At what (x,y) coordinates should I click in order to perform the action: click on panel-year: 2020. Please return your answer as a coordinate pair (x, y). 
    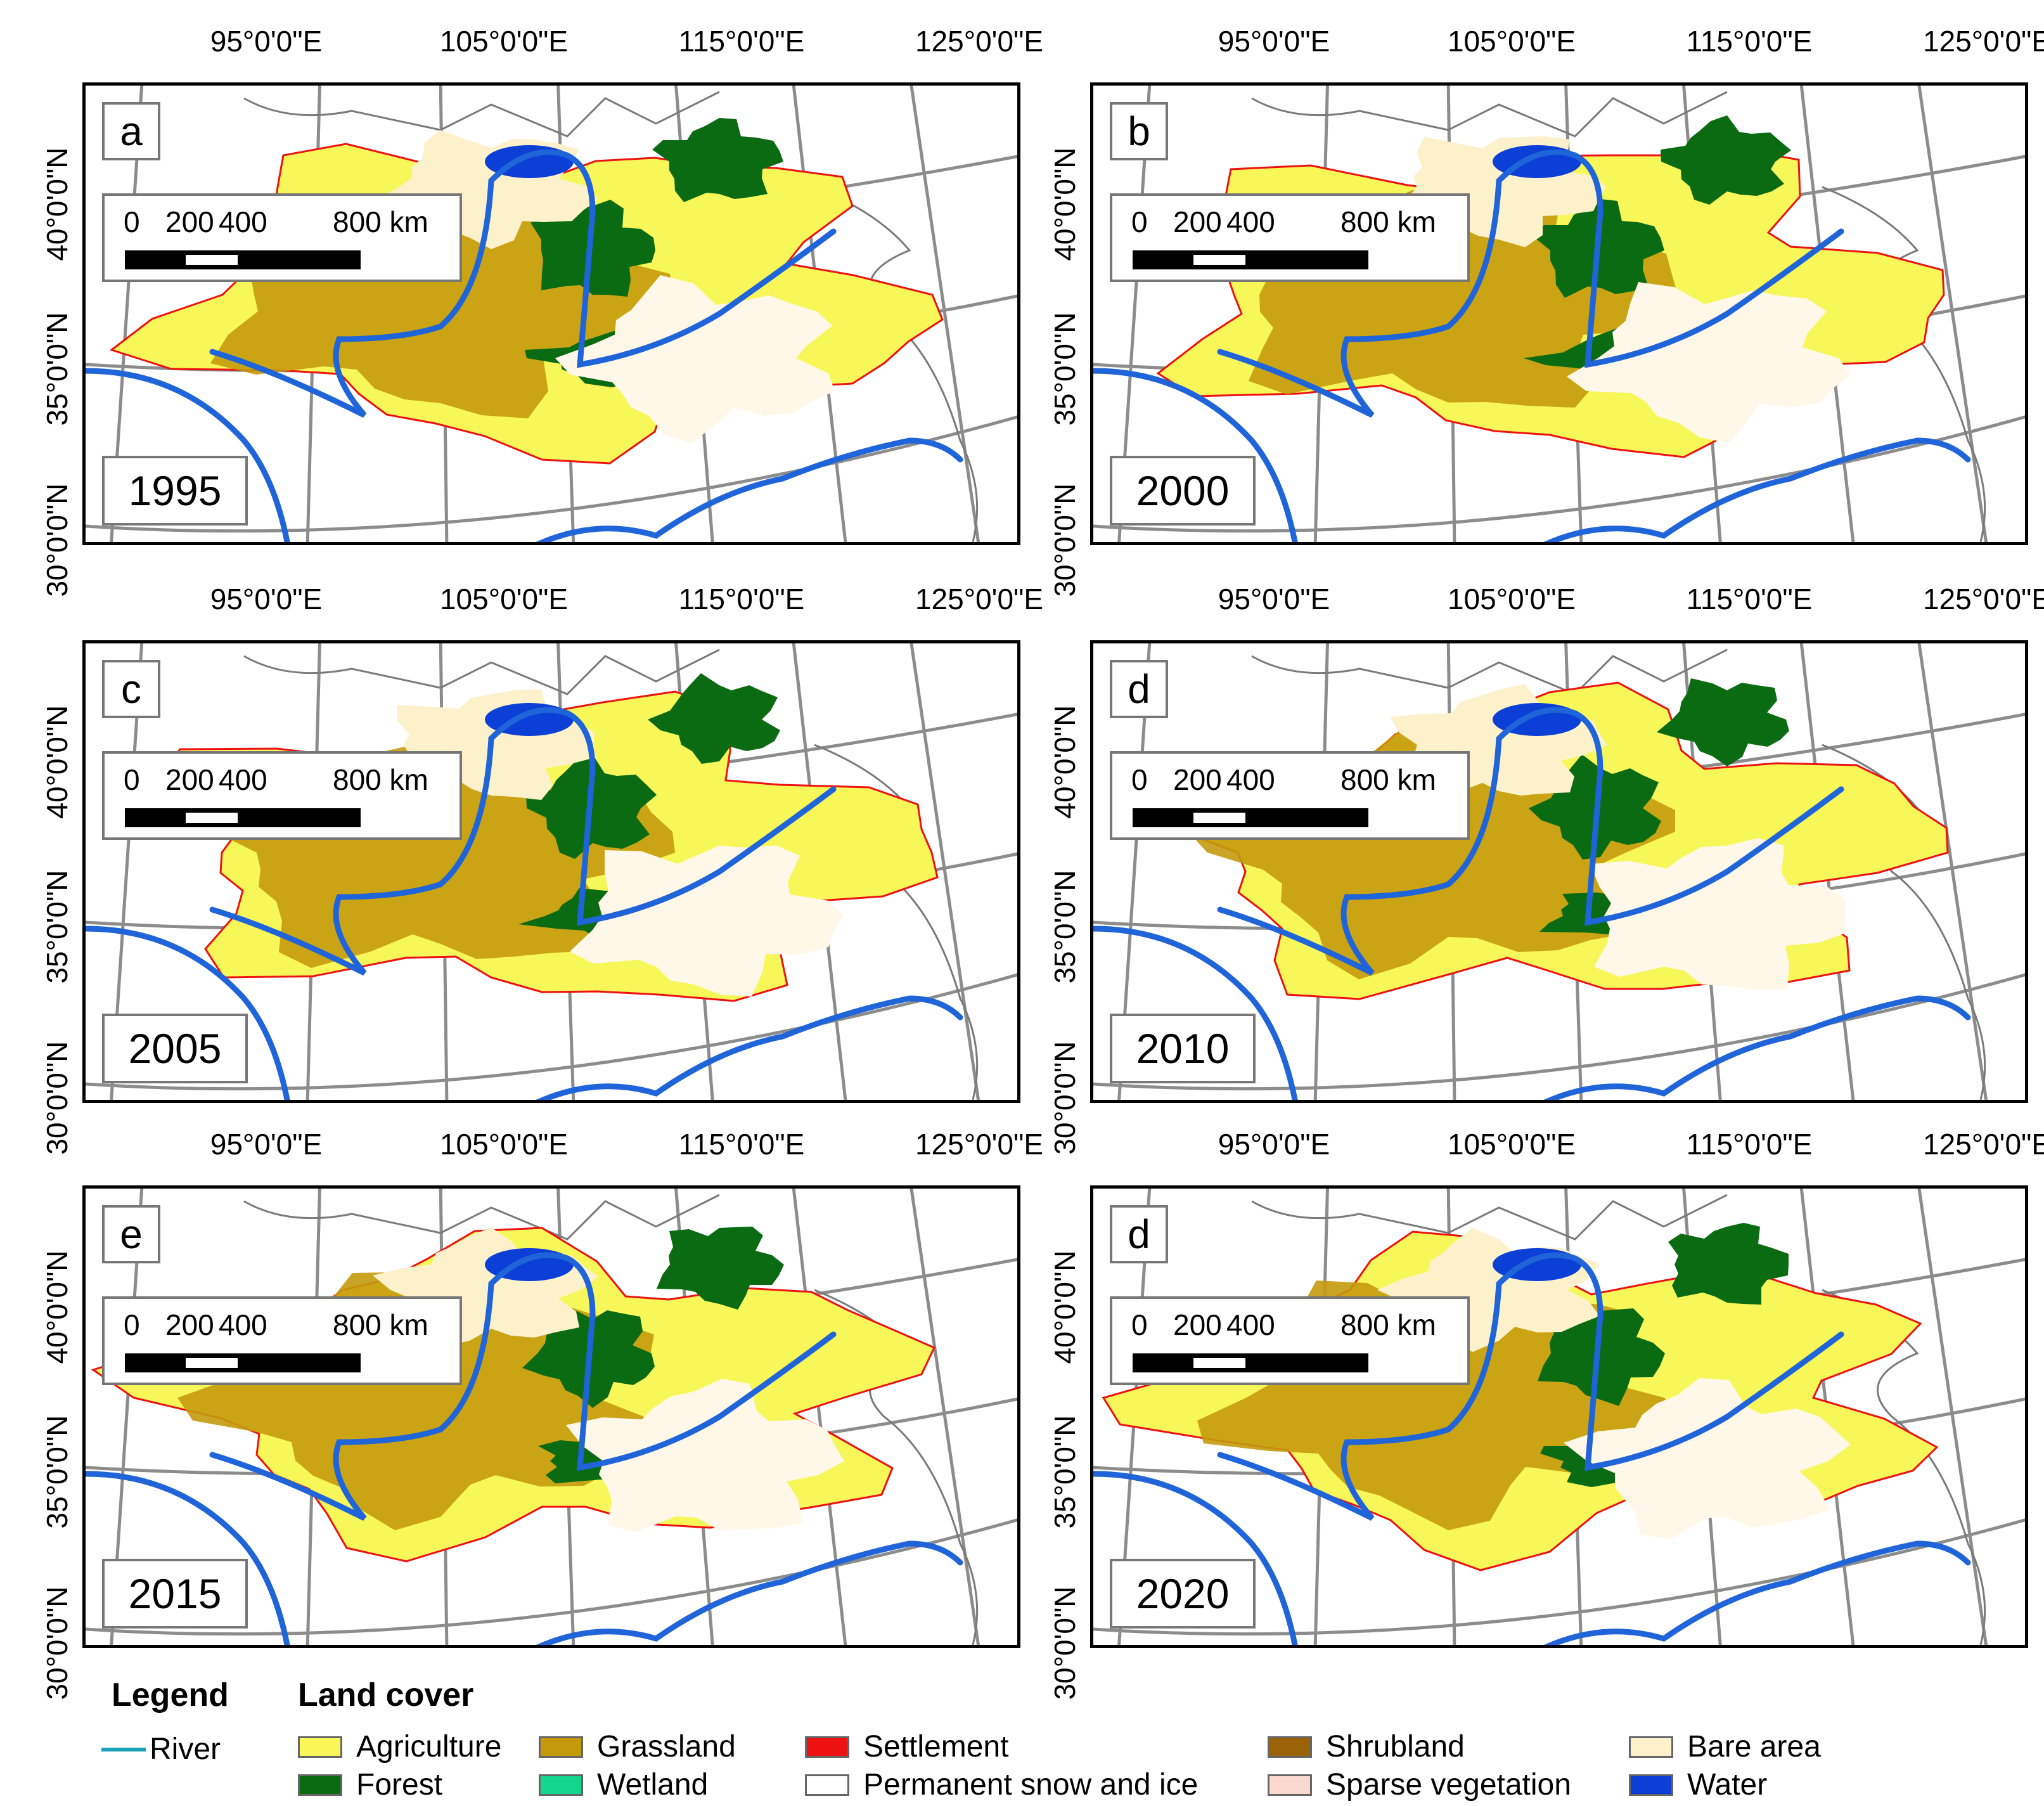
    Looking at the image, I should click on (1183, 1594).